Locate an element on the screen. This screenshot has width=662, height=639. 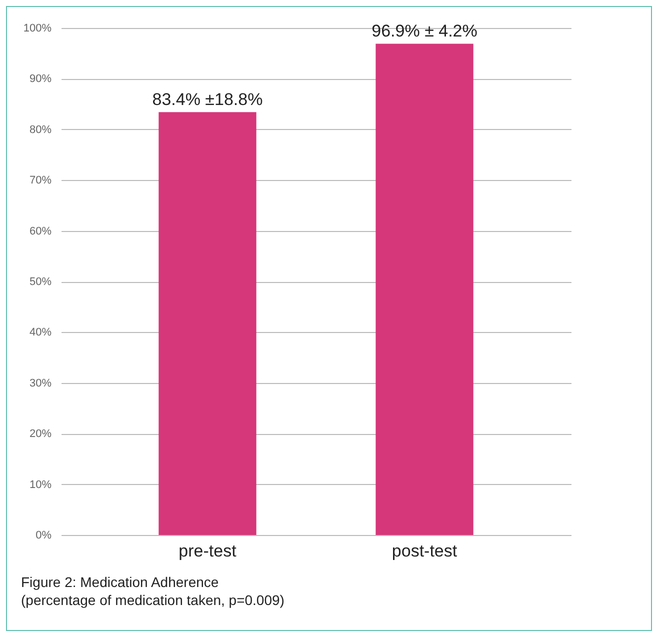
x-tick-label: pre-test is located at coordinates (207, 551).